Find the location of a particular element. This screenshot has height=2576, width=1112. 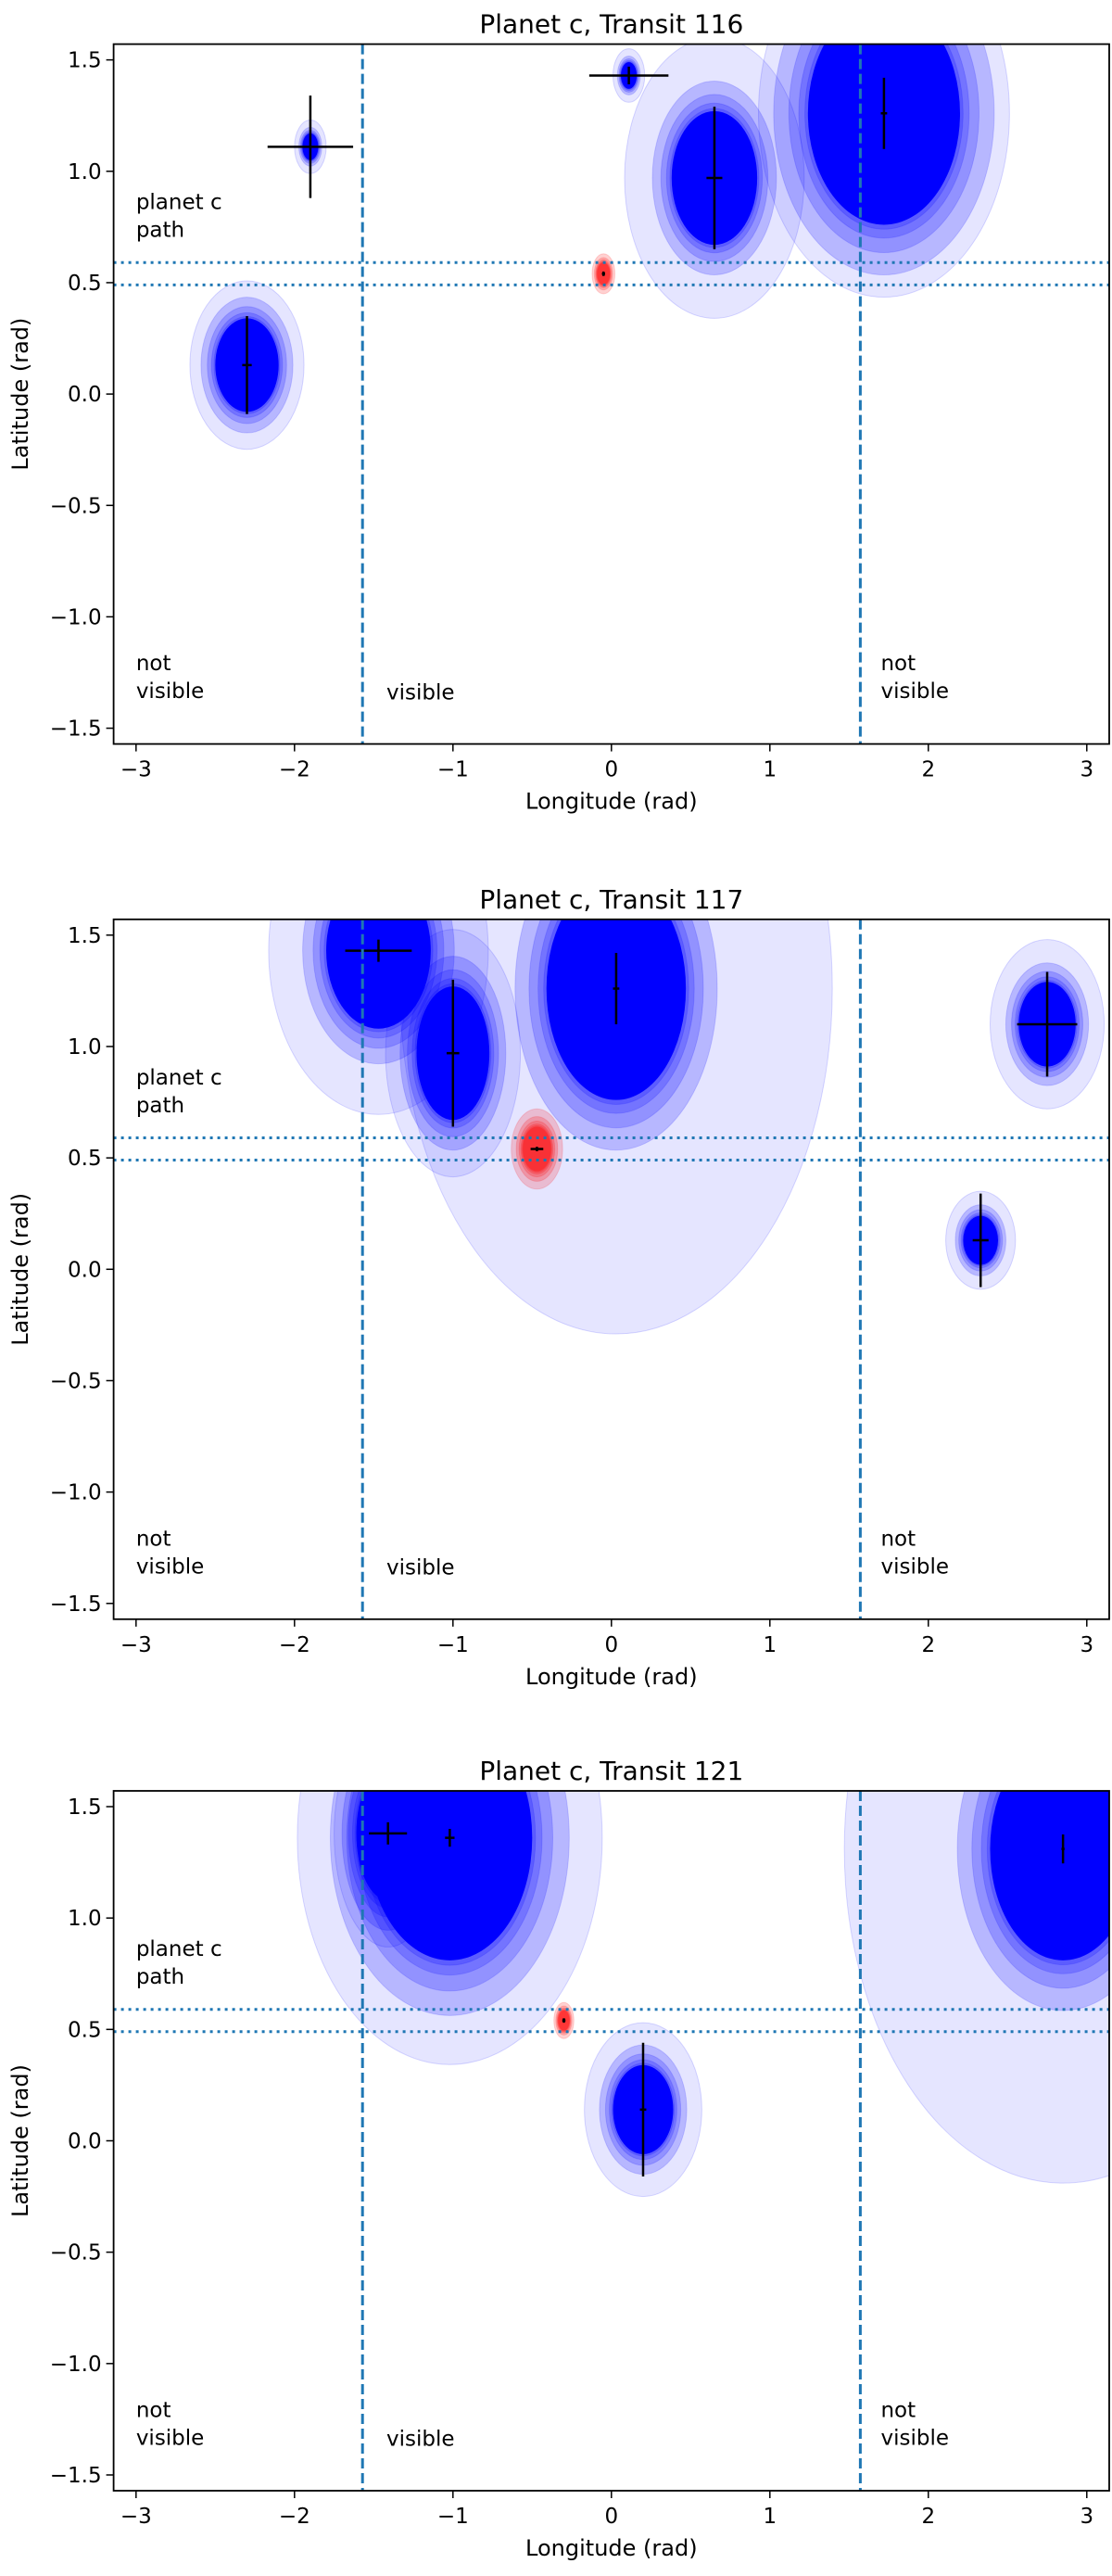

chart-title: Planet c, Transit 121 is located at coordinates (611, 1771).